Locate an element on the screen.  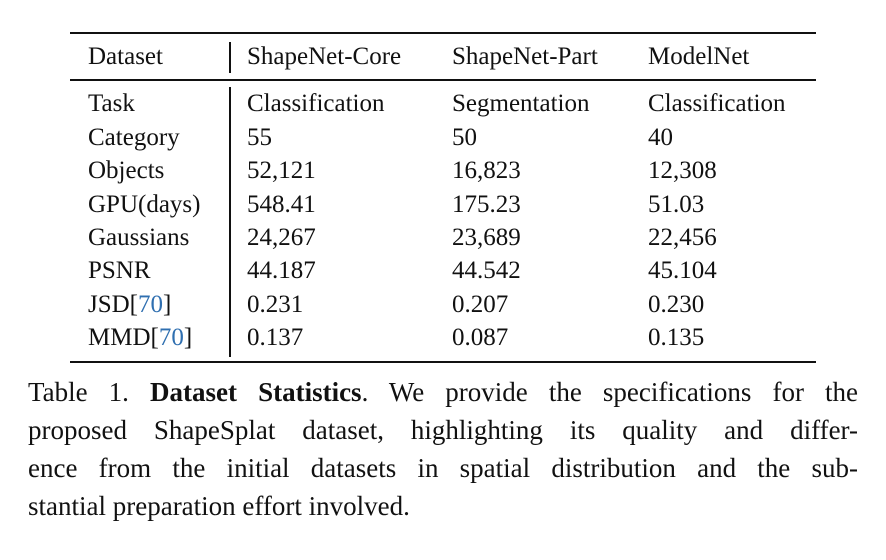
row-label: MMD[70] is located at coordinates (140, 338).